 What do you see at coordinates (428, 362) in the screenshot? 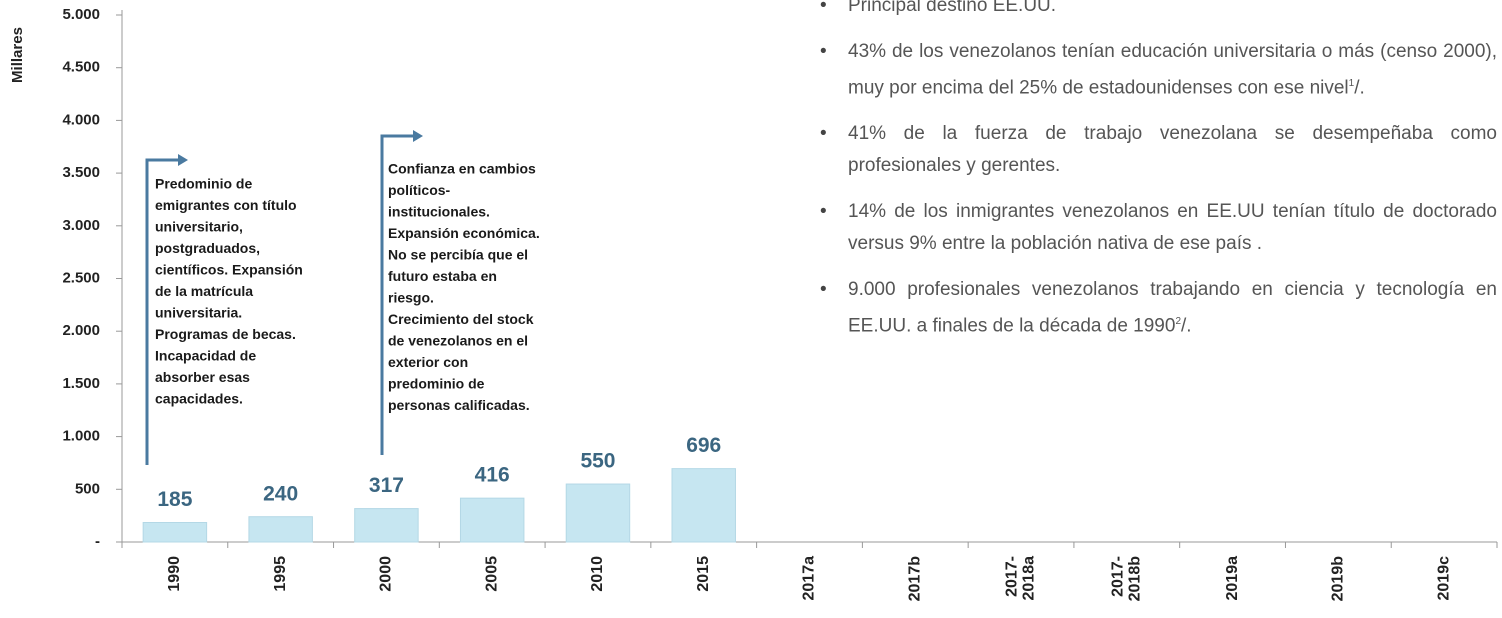
I see `annotation-line: exterior con` at bounding box center [428, 362].